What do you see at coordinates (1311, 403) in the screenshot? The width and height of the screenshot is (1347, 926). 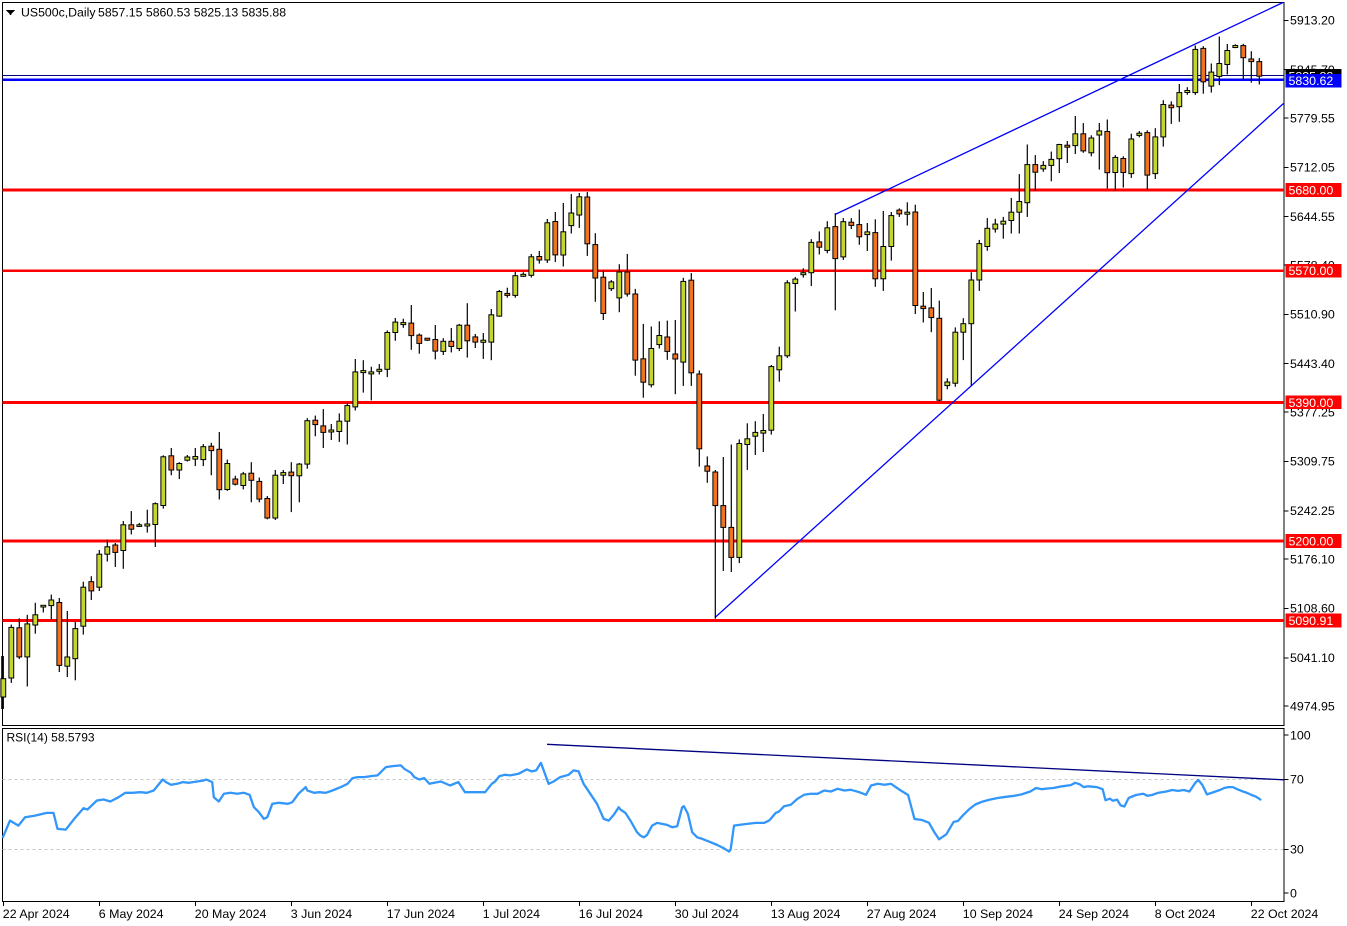 I see `svg-text: 5390.00` at bounding box center [1311, 403].